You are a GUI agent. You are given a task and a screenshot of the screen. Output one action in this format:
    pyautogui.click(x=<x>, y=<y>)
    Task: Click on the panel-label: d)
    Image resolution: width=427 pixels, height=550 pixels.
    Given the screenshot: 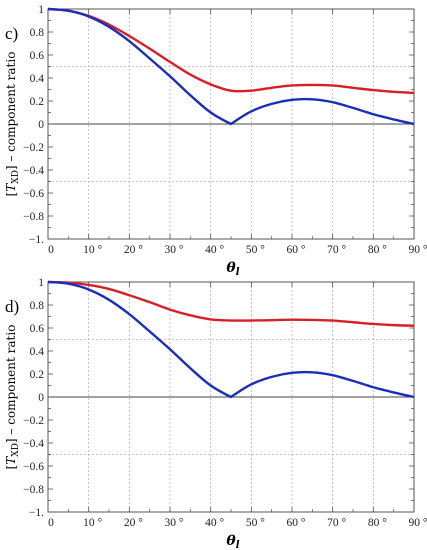 What is the action you would take?
    pyautogui.click(x=12, y=306)
    